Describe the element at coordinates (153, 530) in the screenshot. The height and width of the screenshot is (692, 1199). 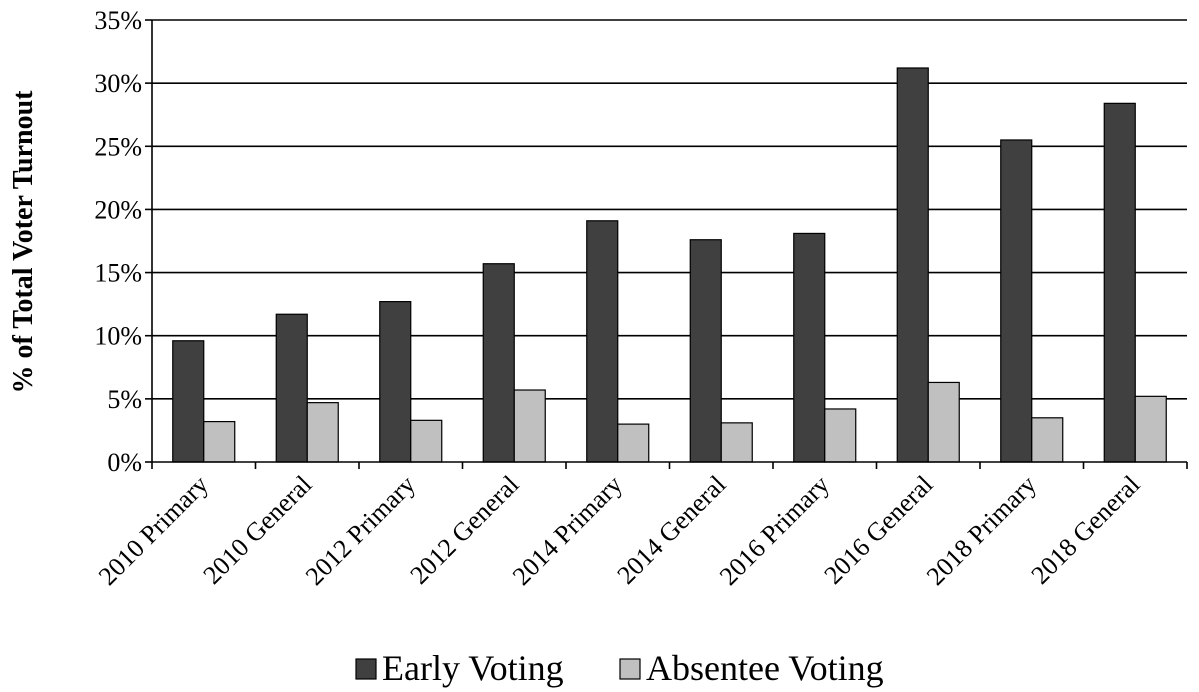
I see `x-tick-label: 2010 Primary` at that location.